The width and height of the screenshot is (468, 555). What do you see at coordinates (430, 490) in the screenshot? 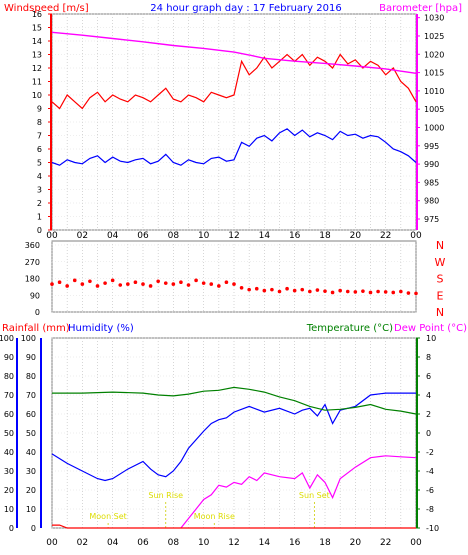
I see `temp-tick-2: -6` at bounding box center [430, 490].